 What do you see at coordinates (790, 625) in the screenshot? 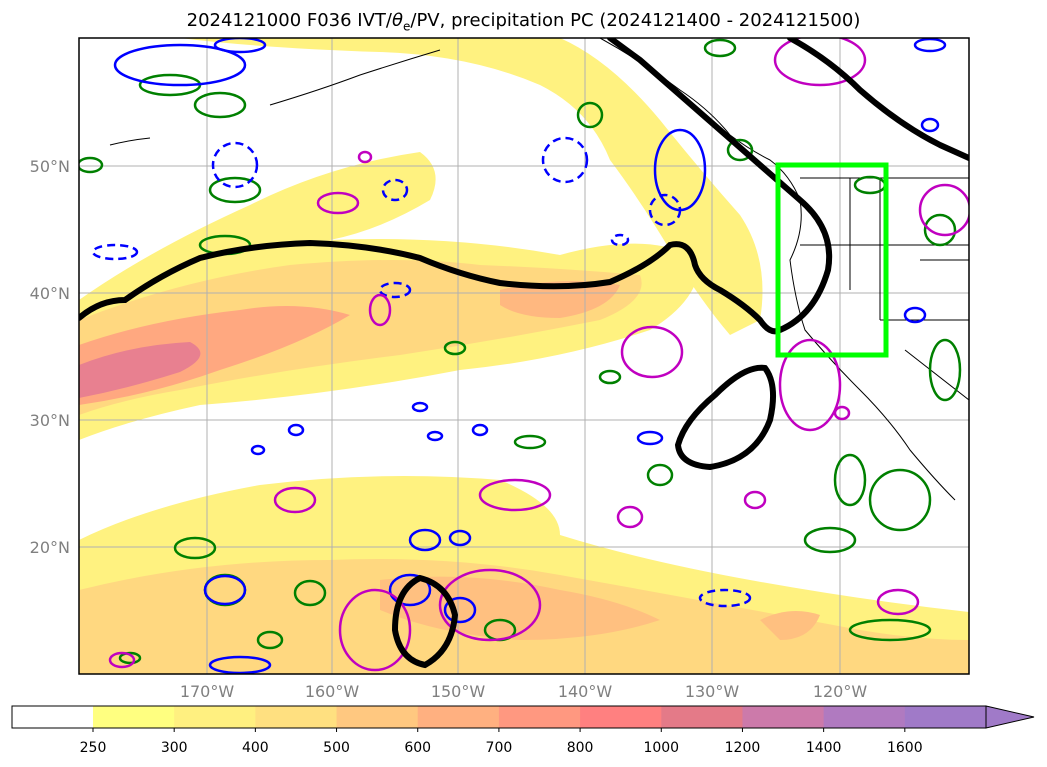
I see `ivt-band-south-spot` at bounding box center [790, 625].